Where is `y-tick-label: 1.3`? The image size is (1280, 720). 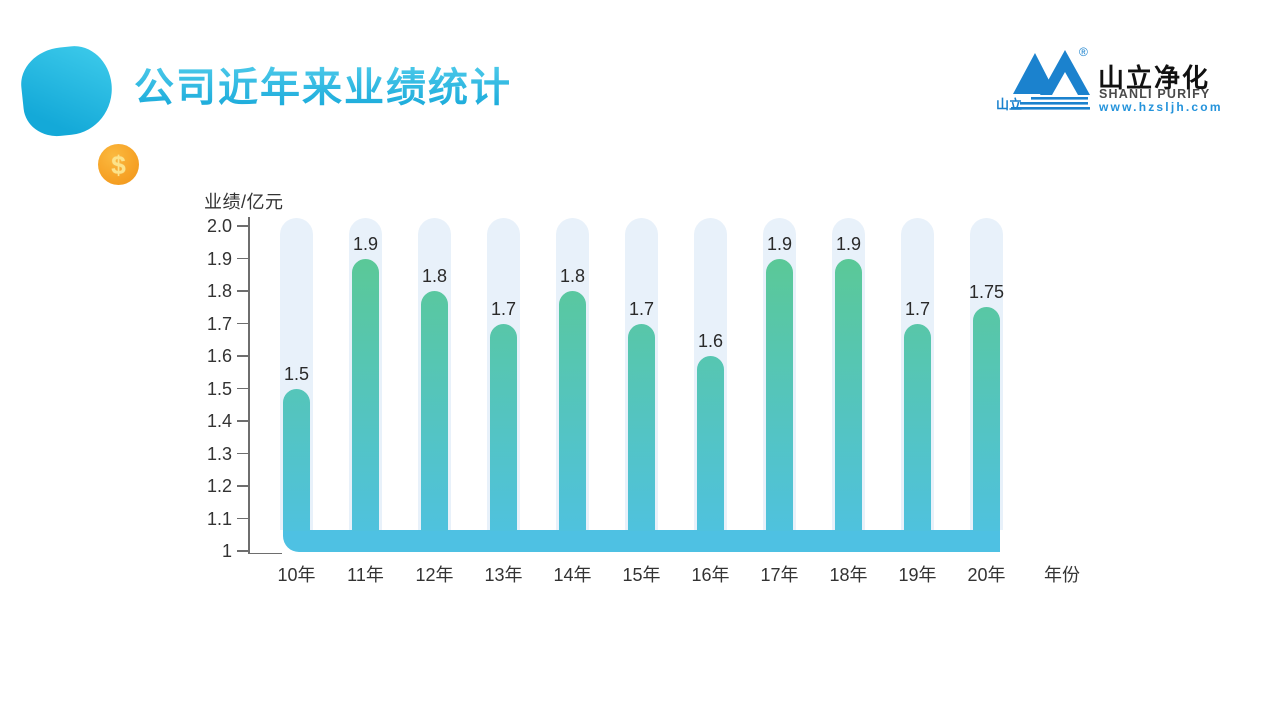 y-tick-label: 1.3 is located at coordinates (219, 453).